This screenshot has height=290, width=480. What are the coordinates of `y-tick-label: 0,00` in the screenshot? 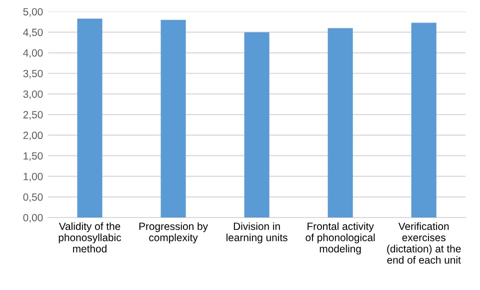 It's located at (33, 218).